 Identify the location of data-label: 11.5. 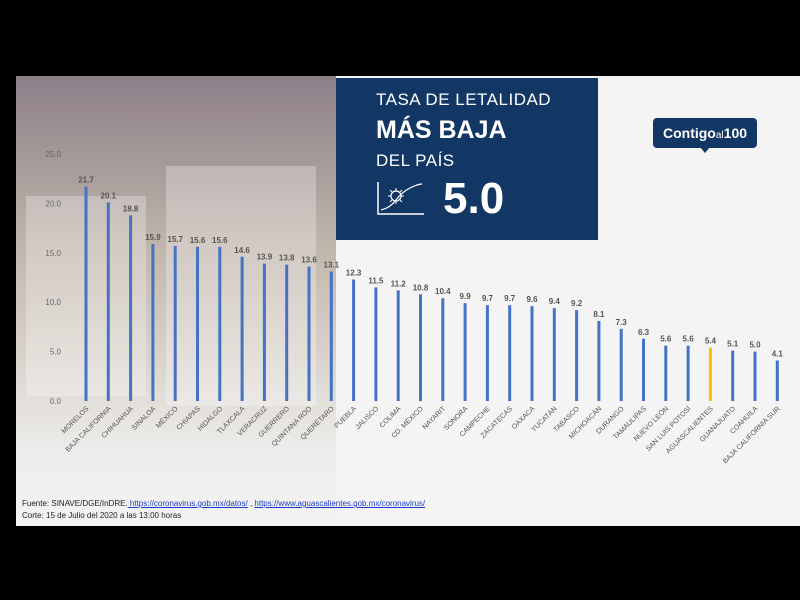
(376, 280).